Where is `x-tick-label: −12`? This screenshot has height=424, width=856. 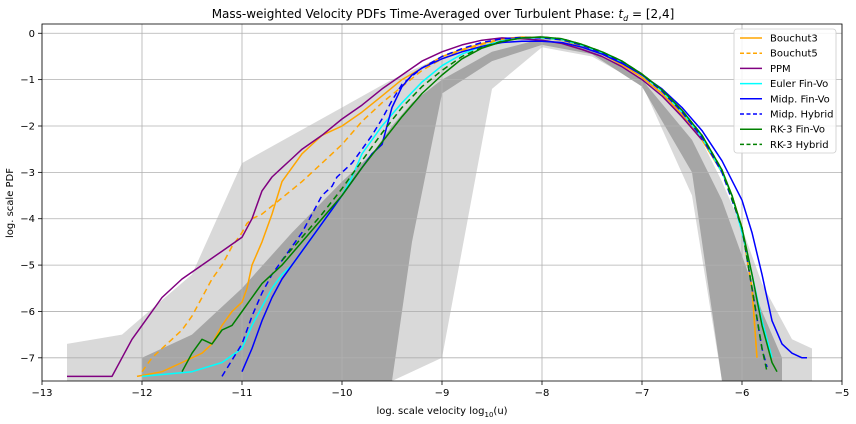
x-tick-label: −12 is located at coordinates (141, 393).